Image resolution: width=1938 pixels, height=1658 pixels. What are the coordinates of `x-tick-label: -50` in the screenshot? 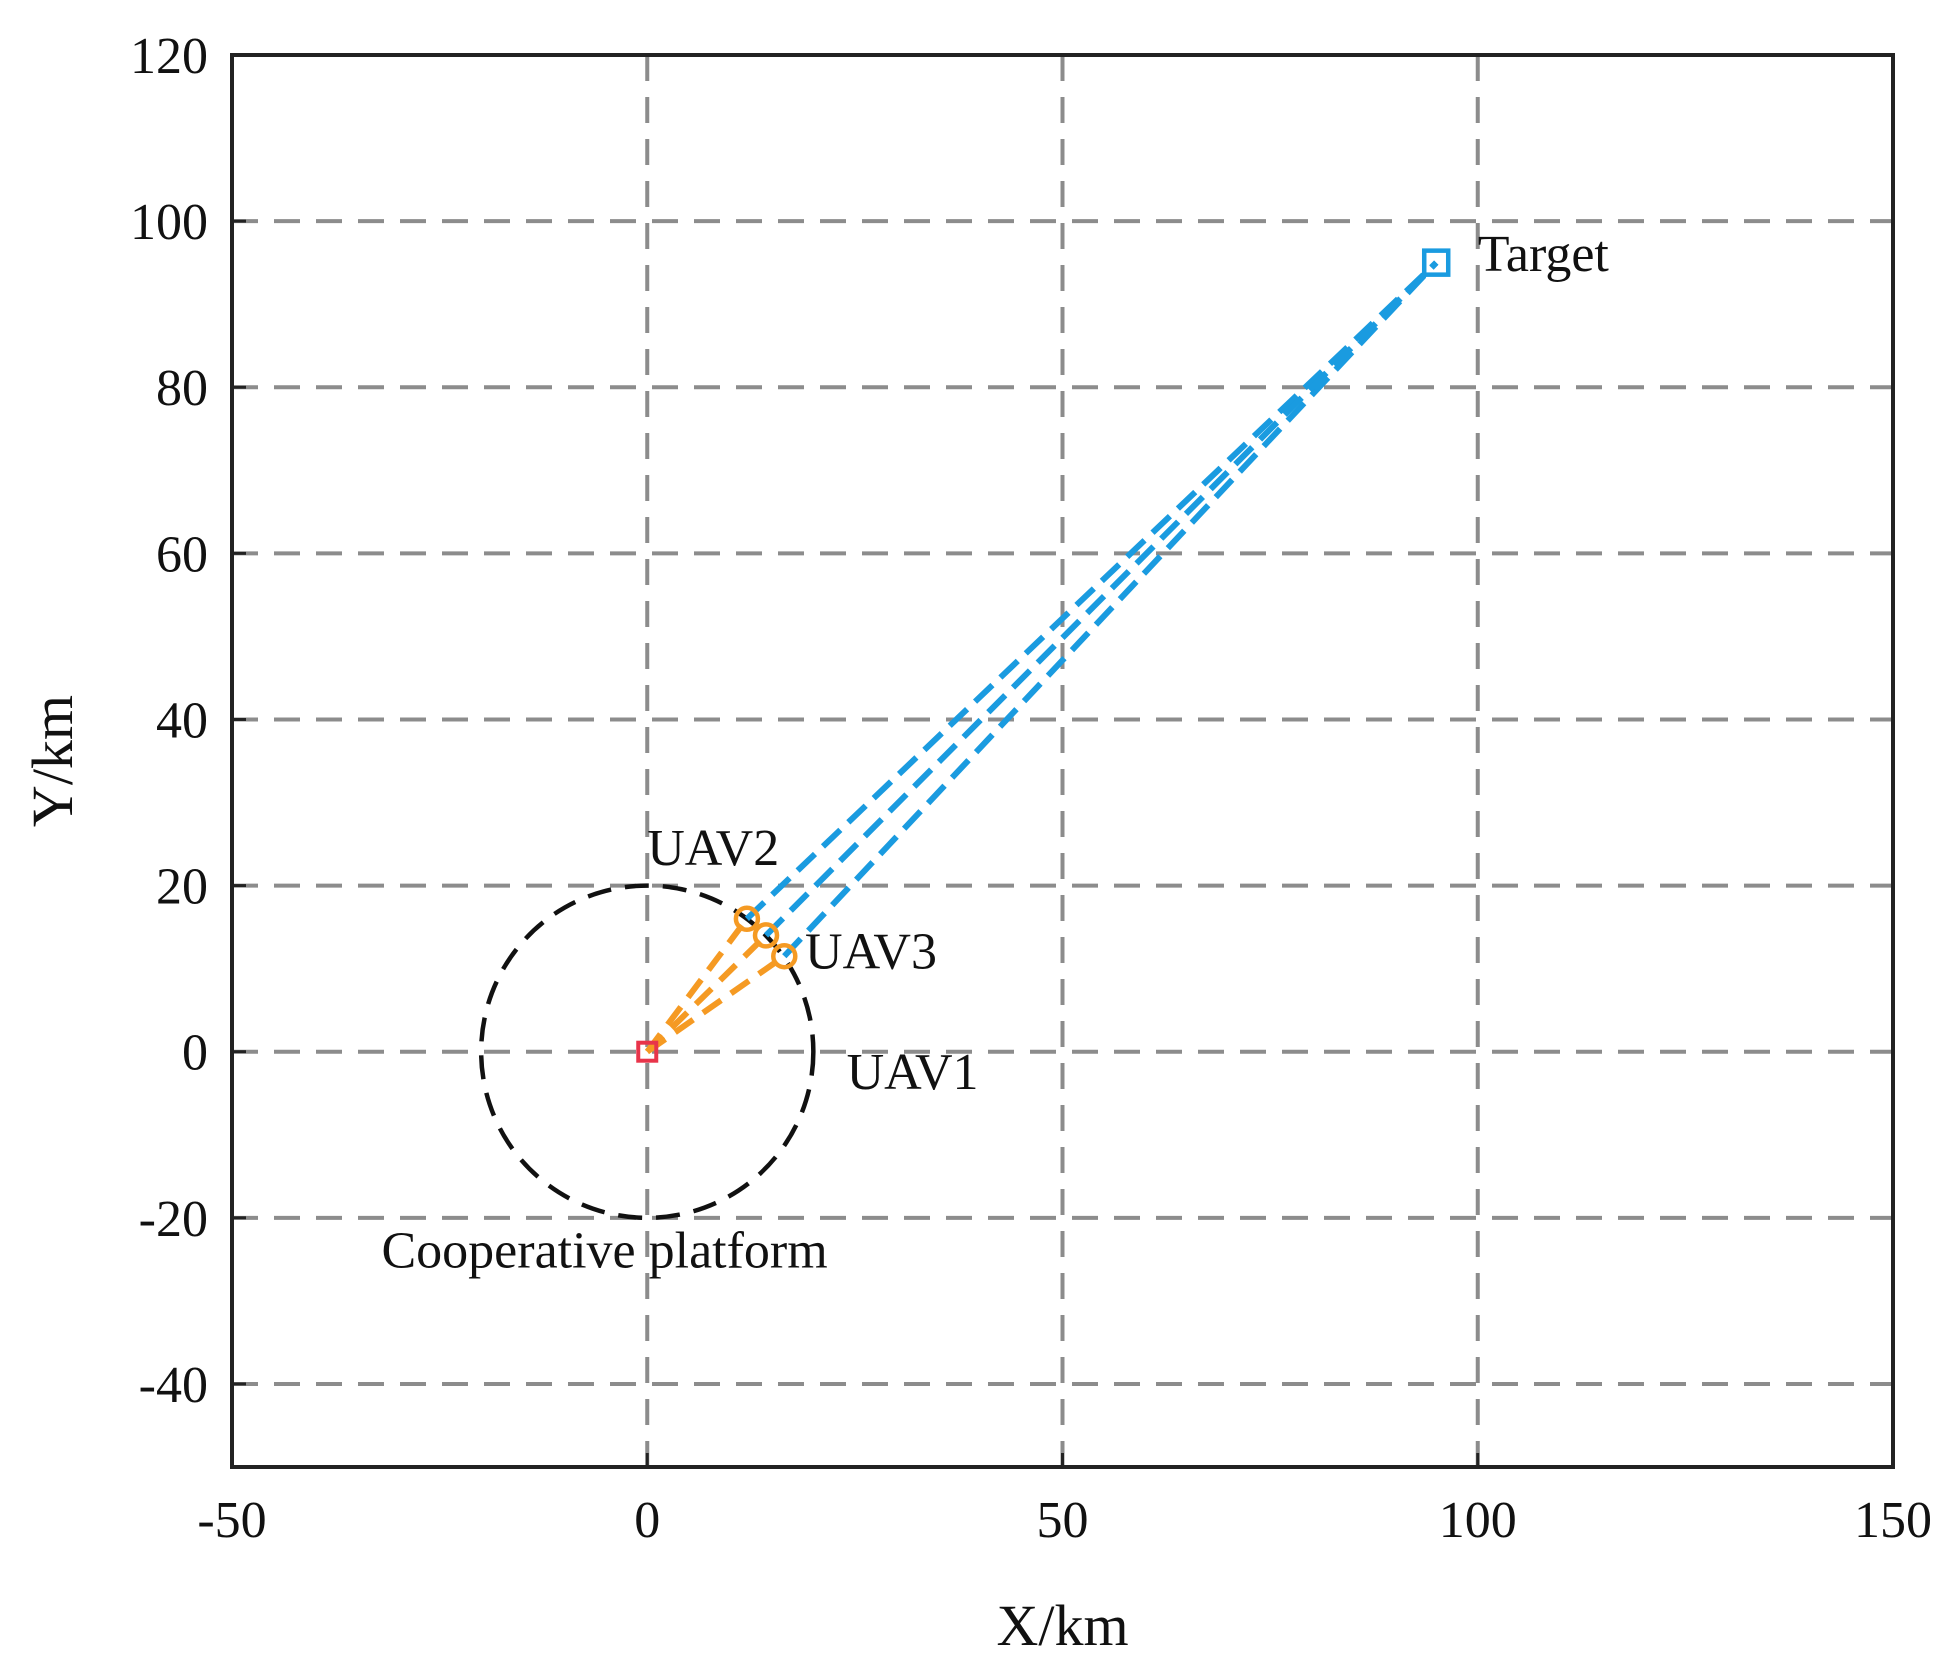 It's located at (231, 1520).